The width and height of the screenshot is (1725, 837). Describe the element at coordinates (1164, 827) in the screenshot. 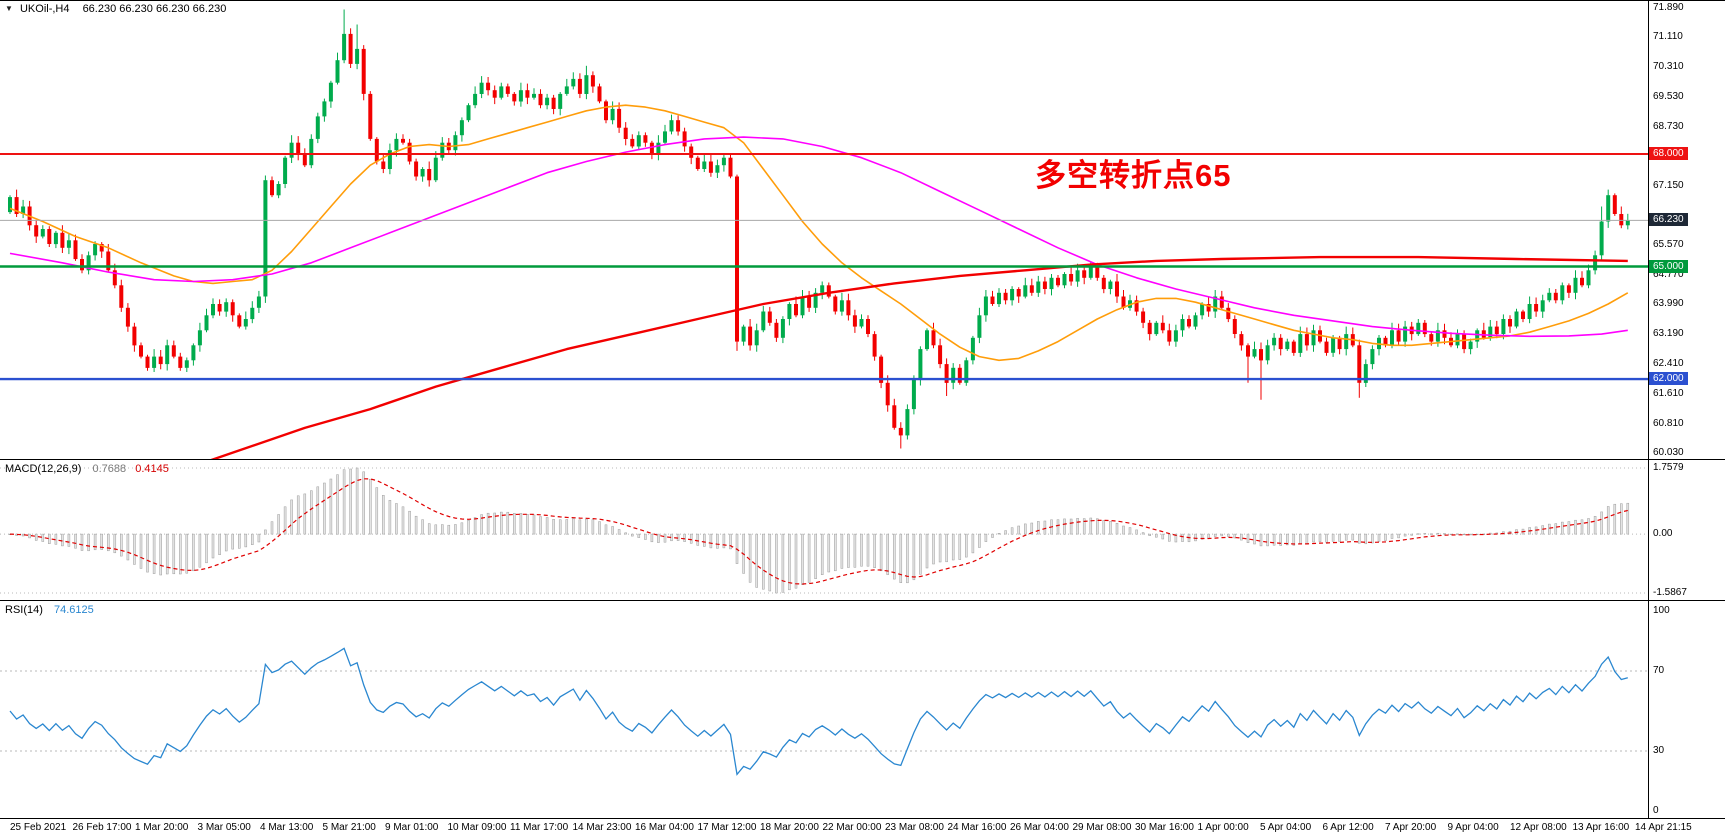

I see `time-label: 30 Mar 16:00` at that location.